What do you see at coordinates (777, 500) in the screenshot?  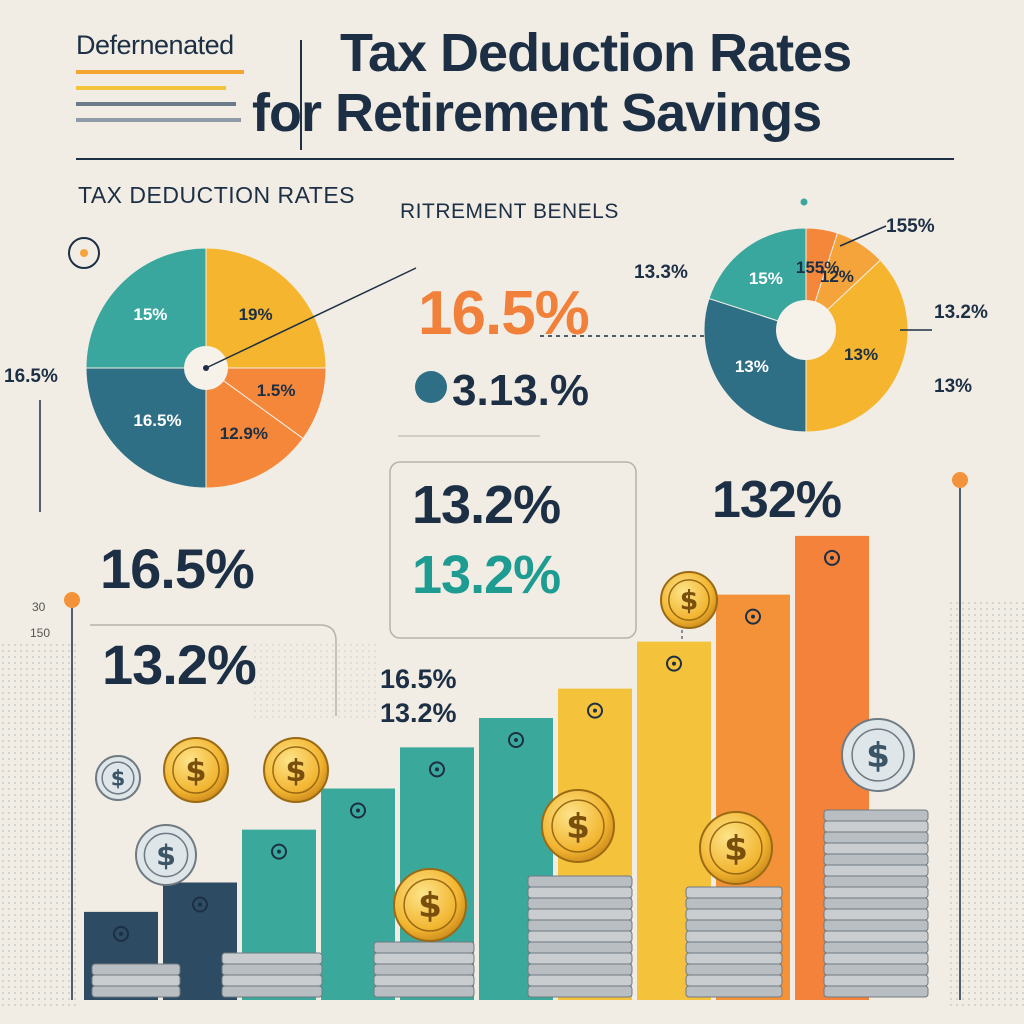 I see `callout-right-big: 132%` at bounding box center [777, 500].